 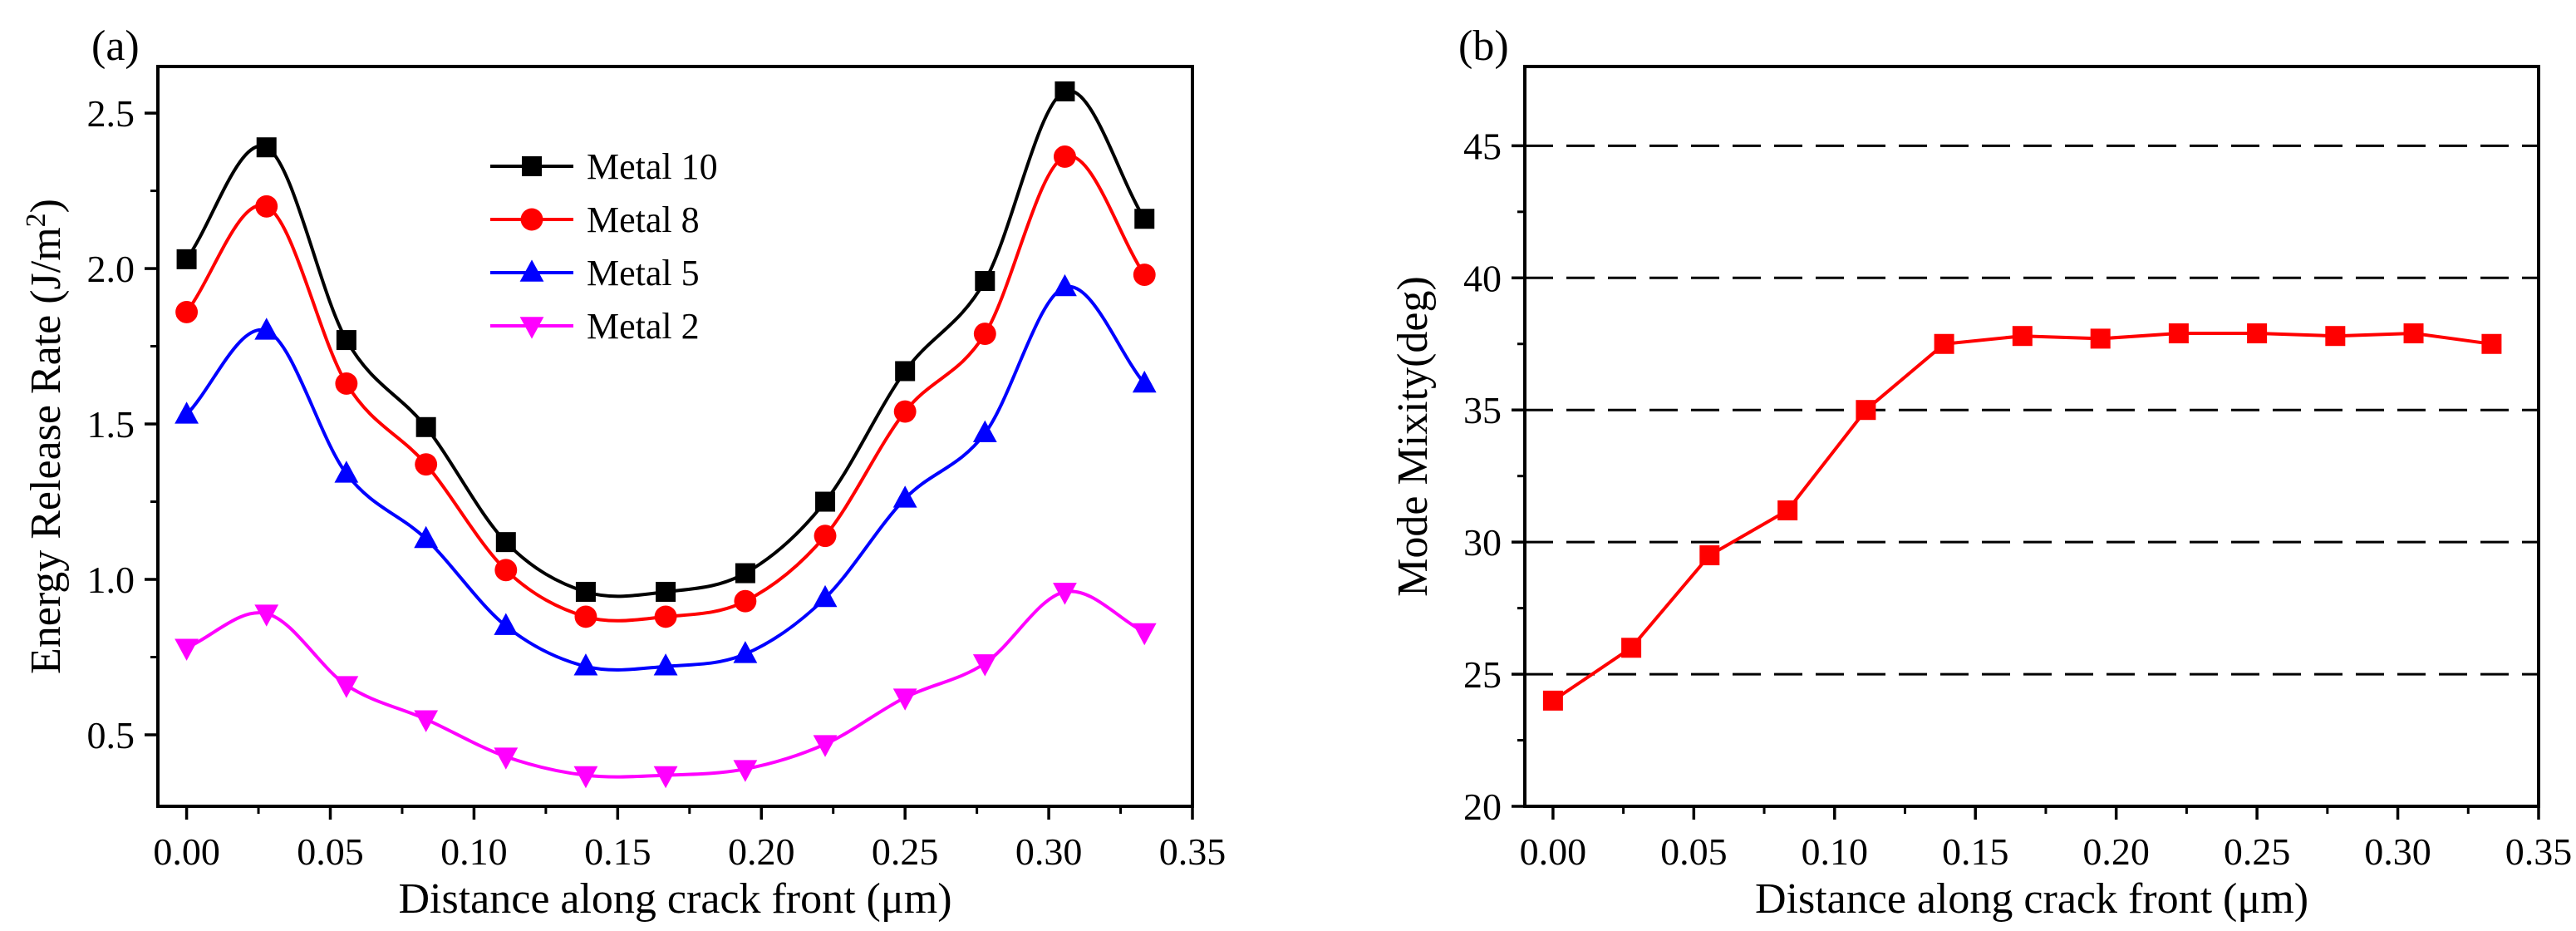 What do you see at coordinates (111, 424) in the screenshot?
I see `panel-a-y-tick-label: 1.5` at bounding box center [111, 424].